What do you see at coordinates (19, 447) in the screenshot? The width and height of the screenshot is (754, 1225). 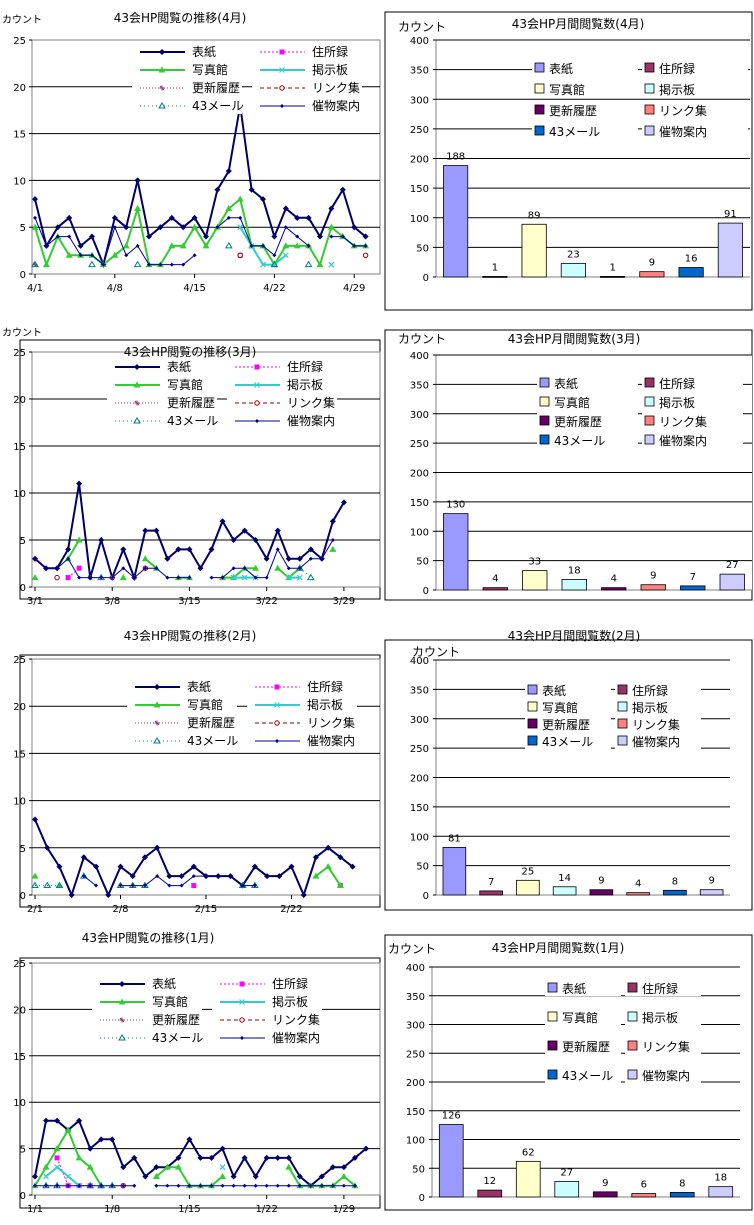 I see `y-tick-label: 15` at bounding box center [19, 447].